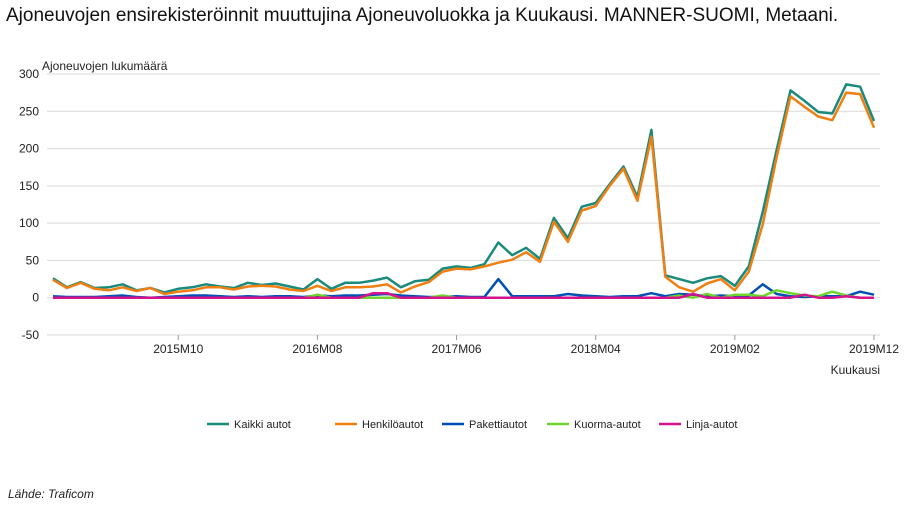 This screenshot has height=509, width=908. I want to click on legend-label: Kuorma-autot, so click(607, 425).